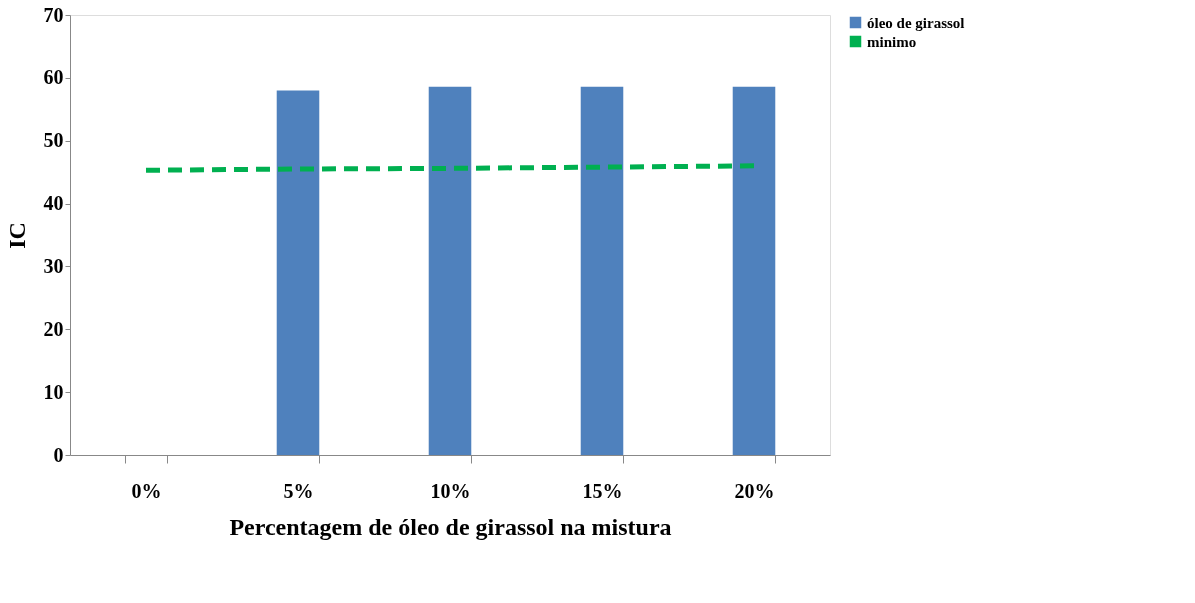  I want to click on y-tick-label: 40, so click(53, 203).